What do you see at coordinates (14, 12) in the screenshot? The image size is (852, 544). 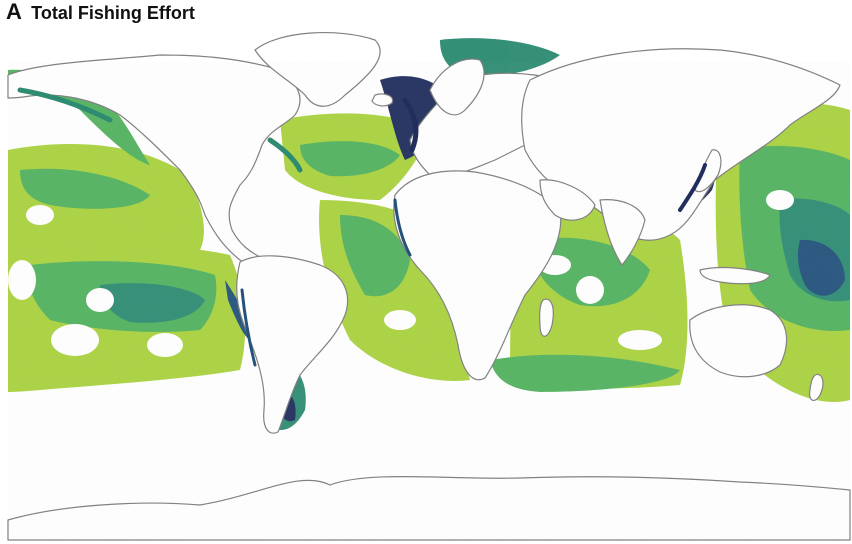 I see `panel-letter: A` at bounding box center [14, 12].